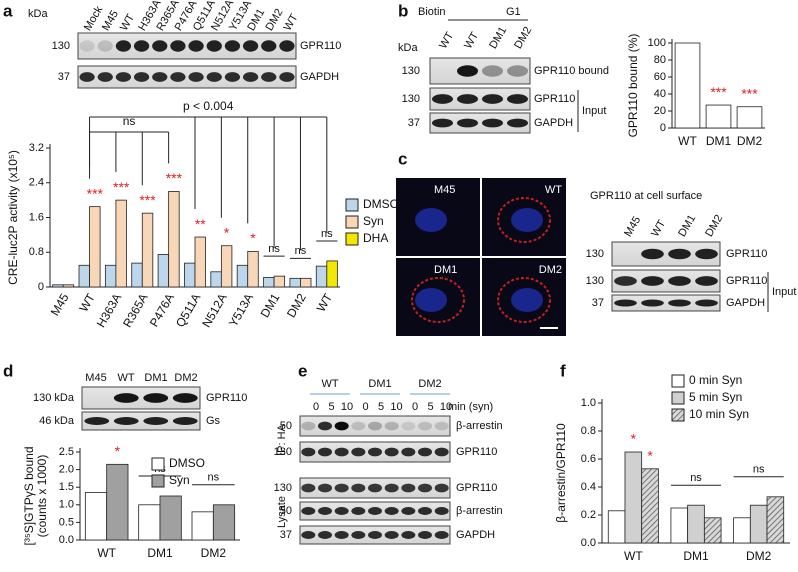 The width and height of the screenshot is (798, 572). I want to click on y-tick-label: 0.4, so click(588, 487).